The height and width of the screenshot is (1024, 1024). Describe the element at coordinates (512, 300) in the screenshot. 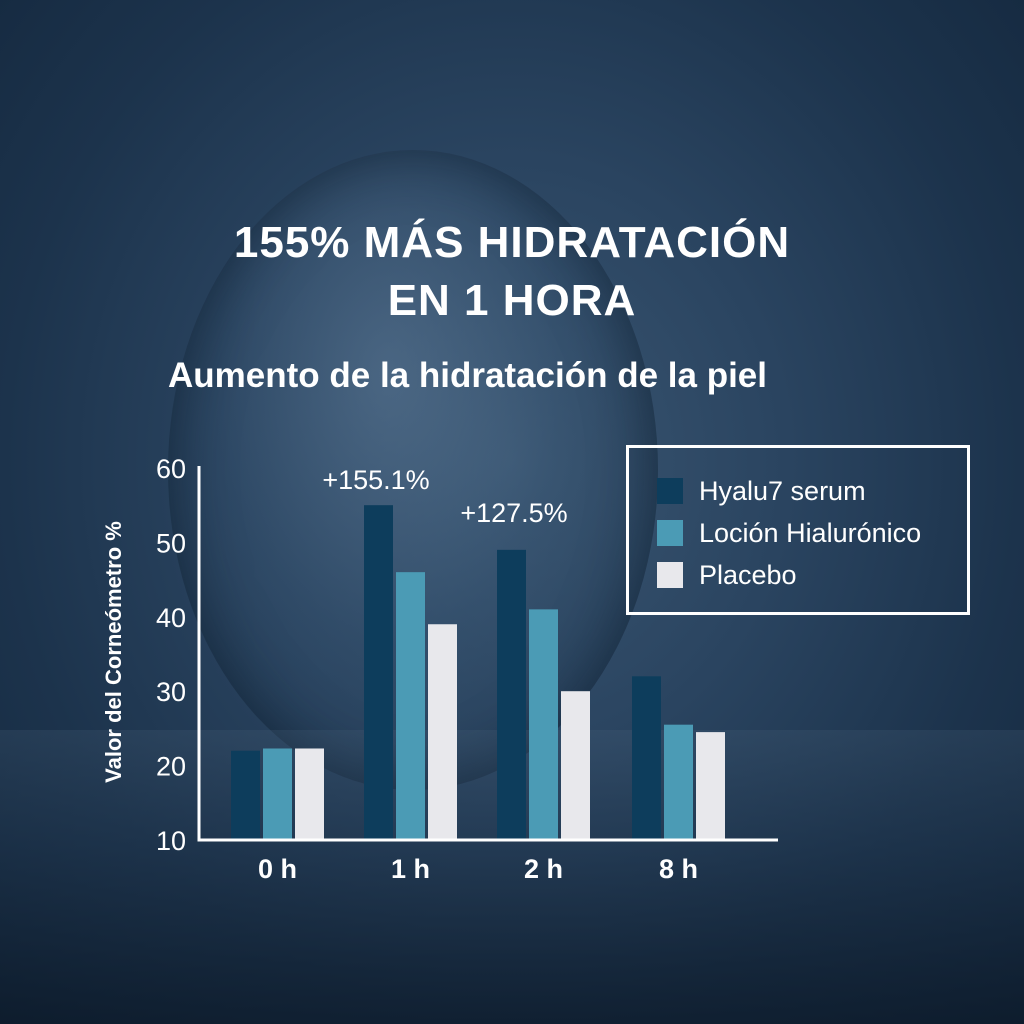

I see `headline-line-2: EN 1 HORA` at that location.